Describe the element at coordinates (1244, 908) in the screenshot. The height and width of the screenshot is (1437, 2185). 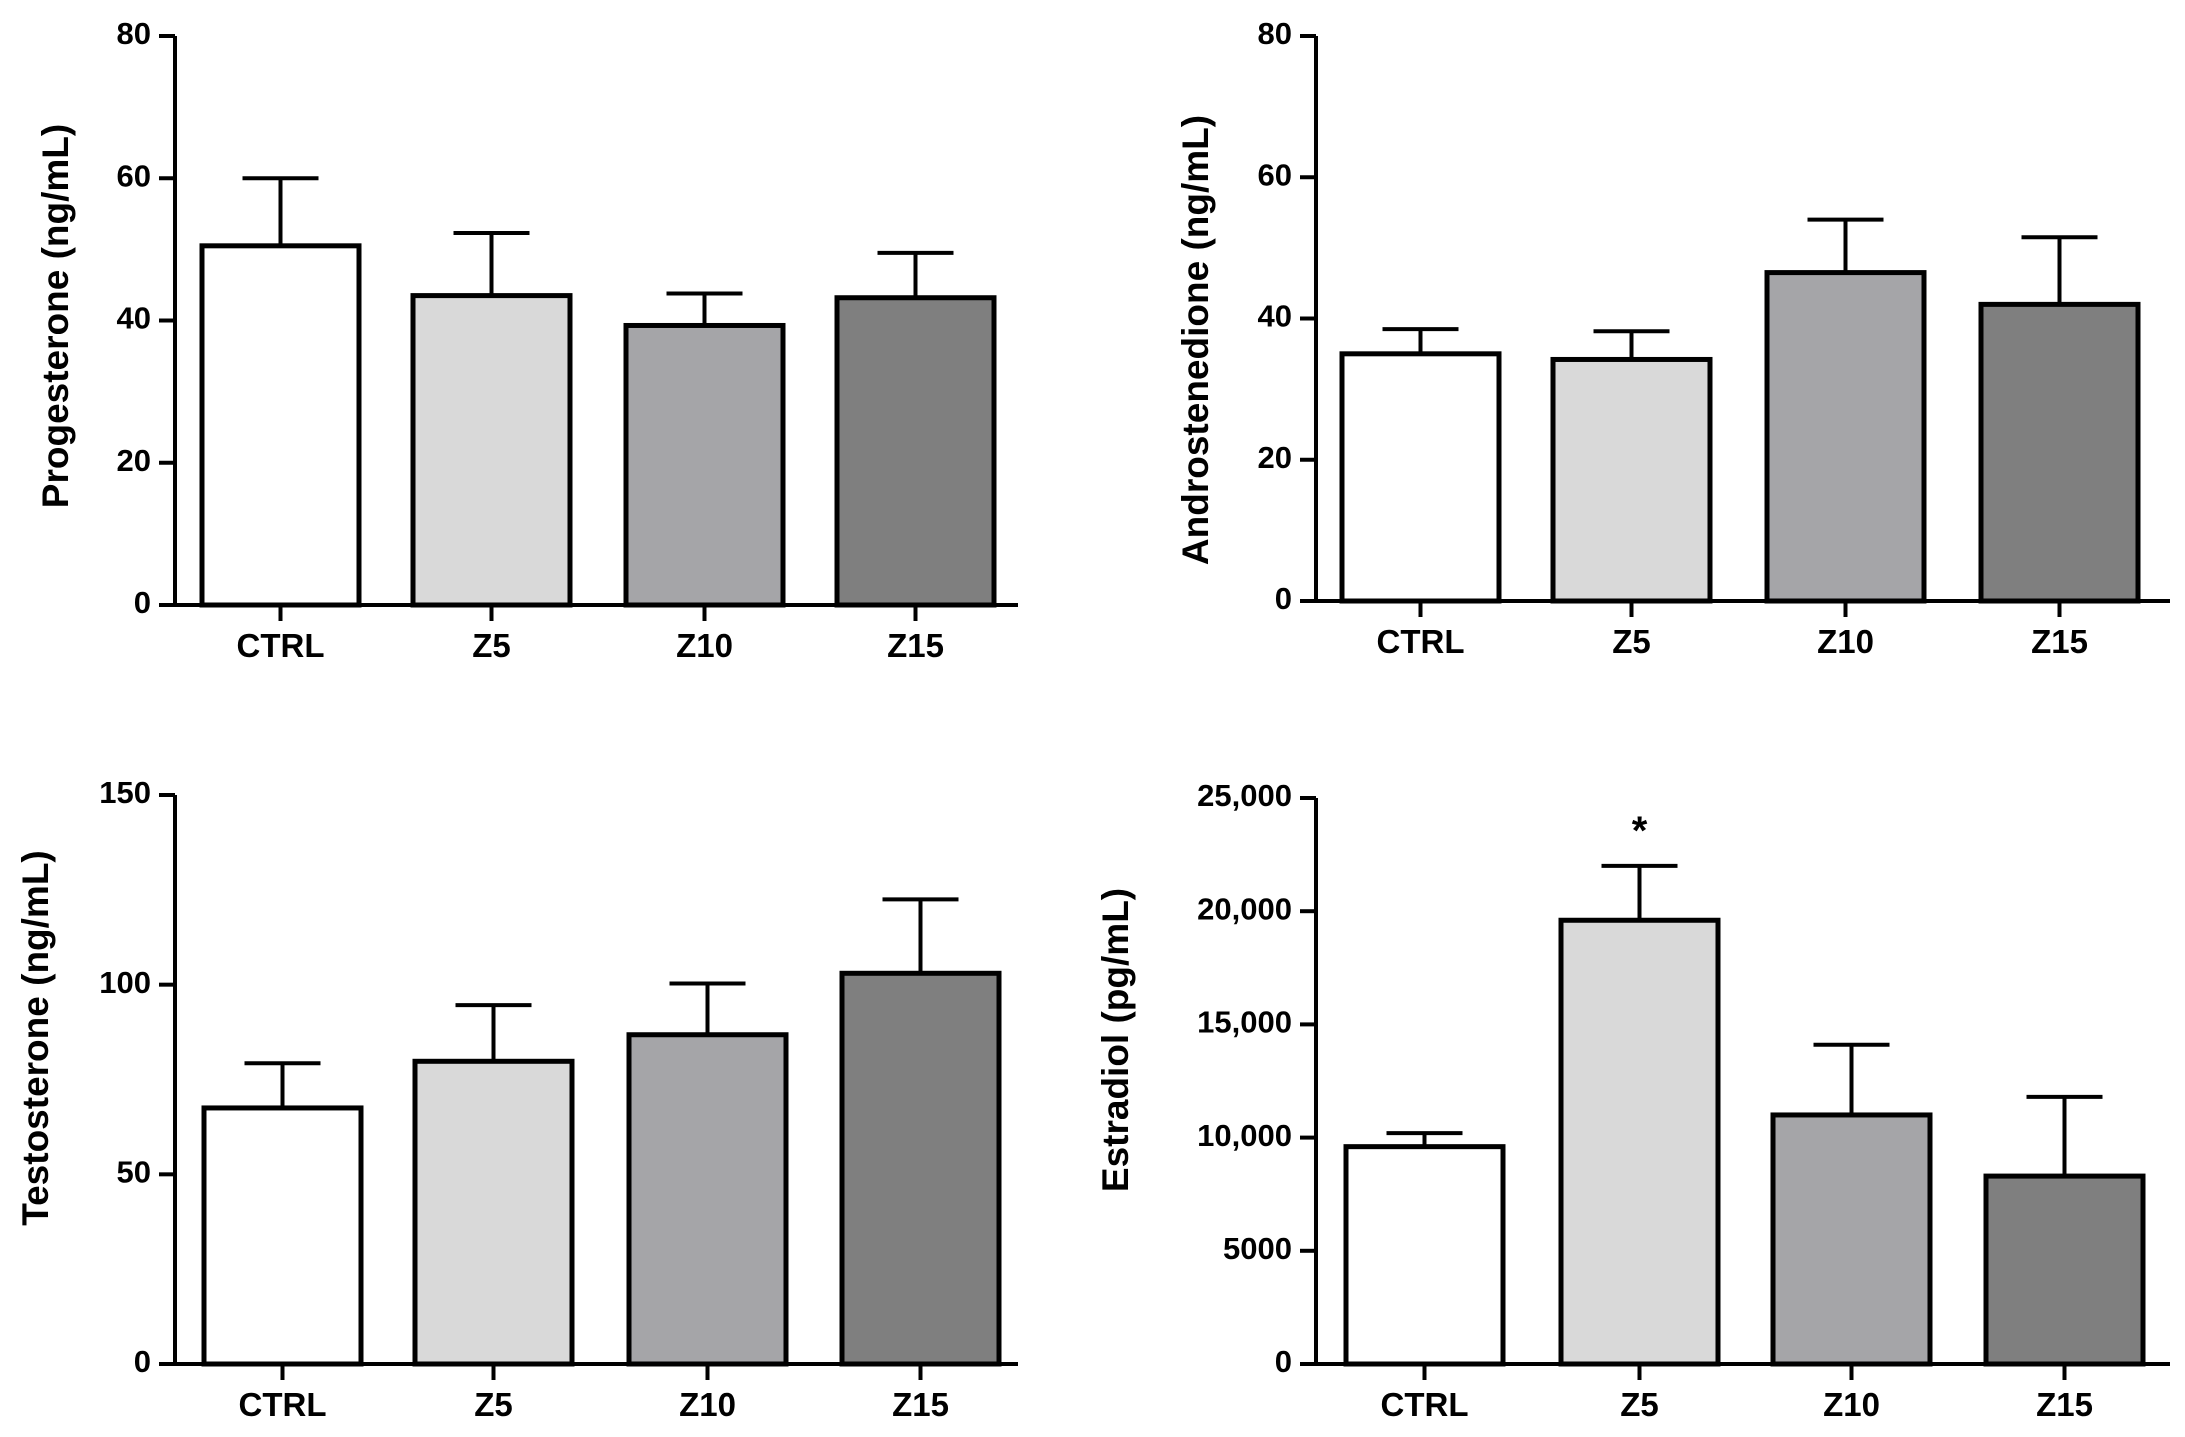
I see `y-tick-label: 20,000` at that location.